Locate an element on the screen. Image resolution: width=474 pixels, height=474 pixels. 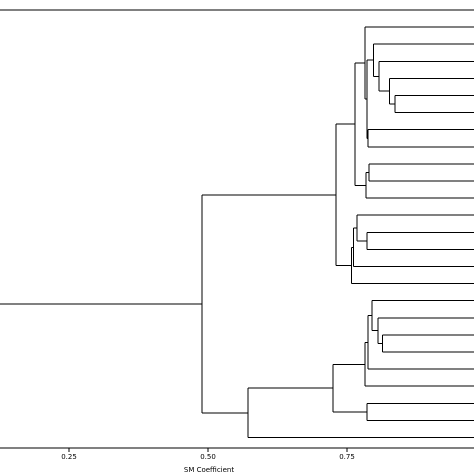
x-tick-label-0.25: 0.25 is located at coordinates (69, 457).